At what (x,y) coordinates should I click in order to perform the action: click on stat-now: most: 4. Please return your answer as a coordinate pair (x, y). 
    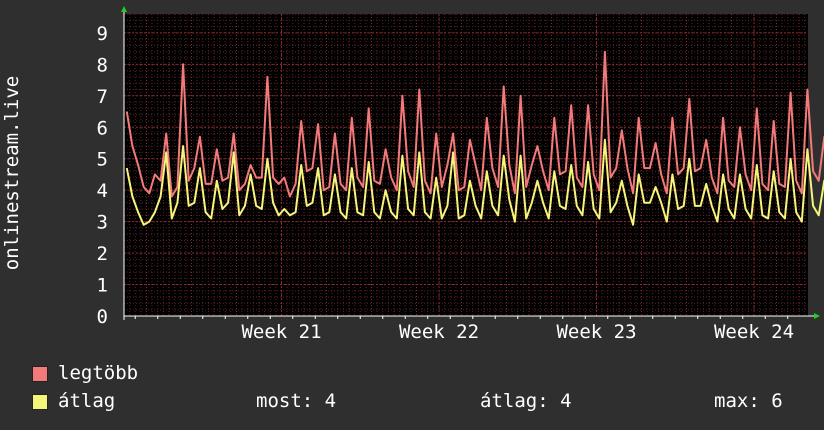
    Looking at the image, I should click on (296, 401).